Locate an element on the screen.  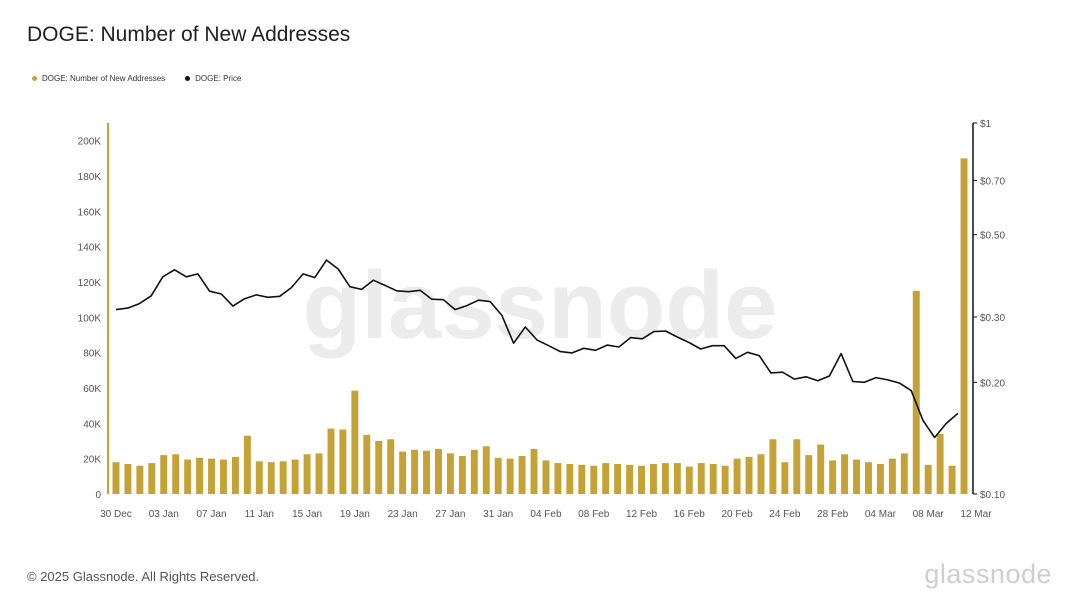
legend-item-new-addresses: DOGE: Number of New Addresses is located at coordinates (98, 78).